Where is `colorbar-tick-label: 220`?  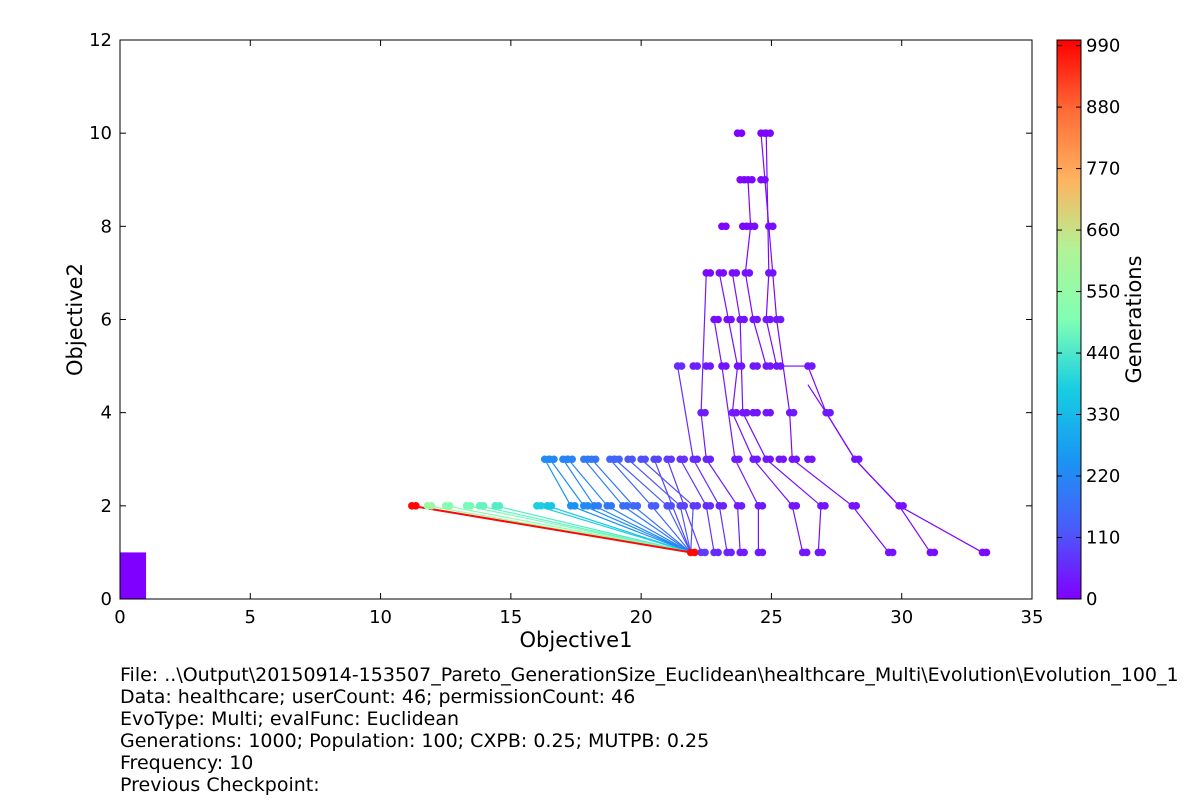 colorbar-tick-label: 220 is located at coordinates (1103, 476).